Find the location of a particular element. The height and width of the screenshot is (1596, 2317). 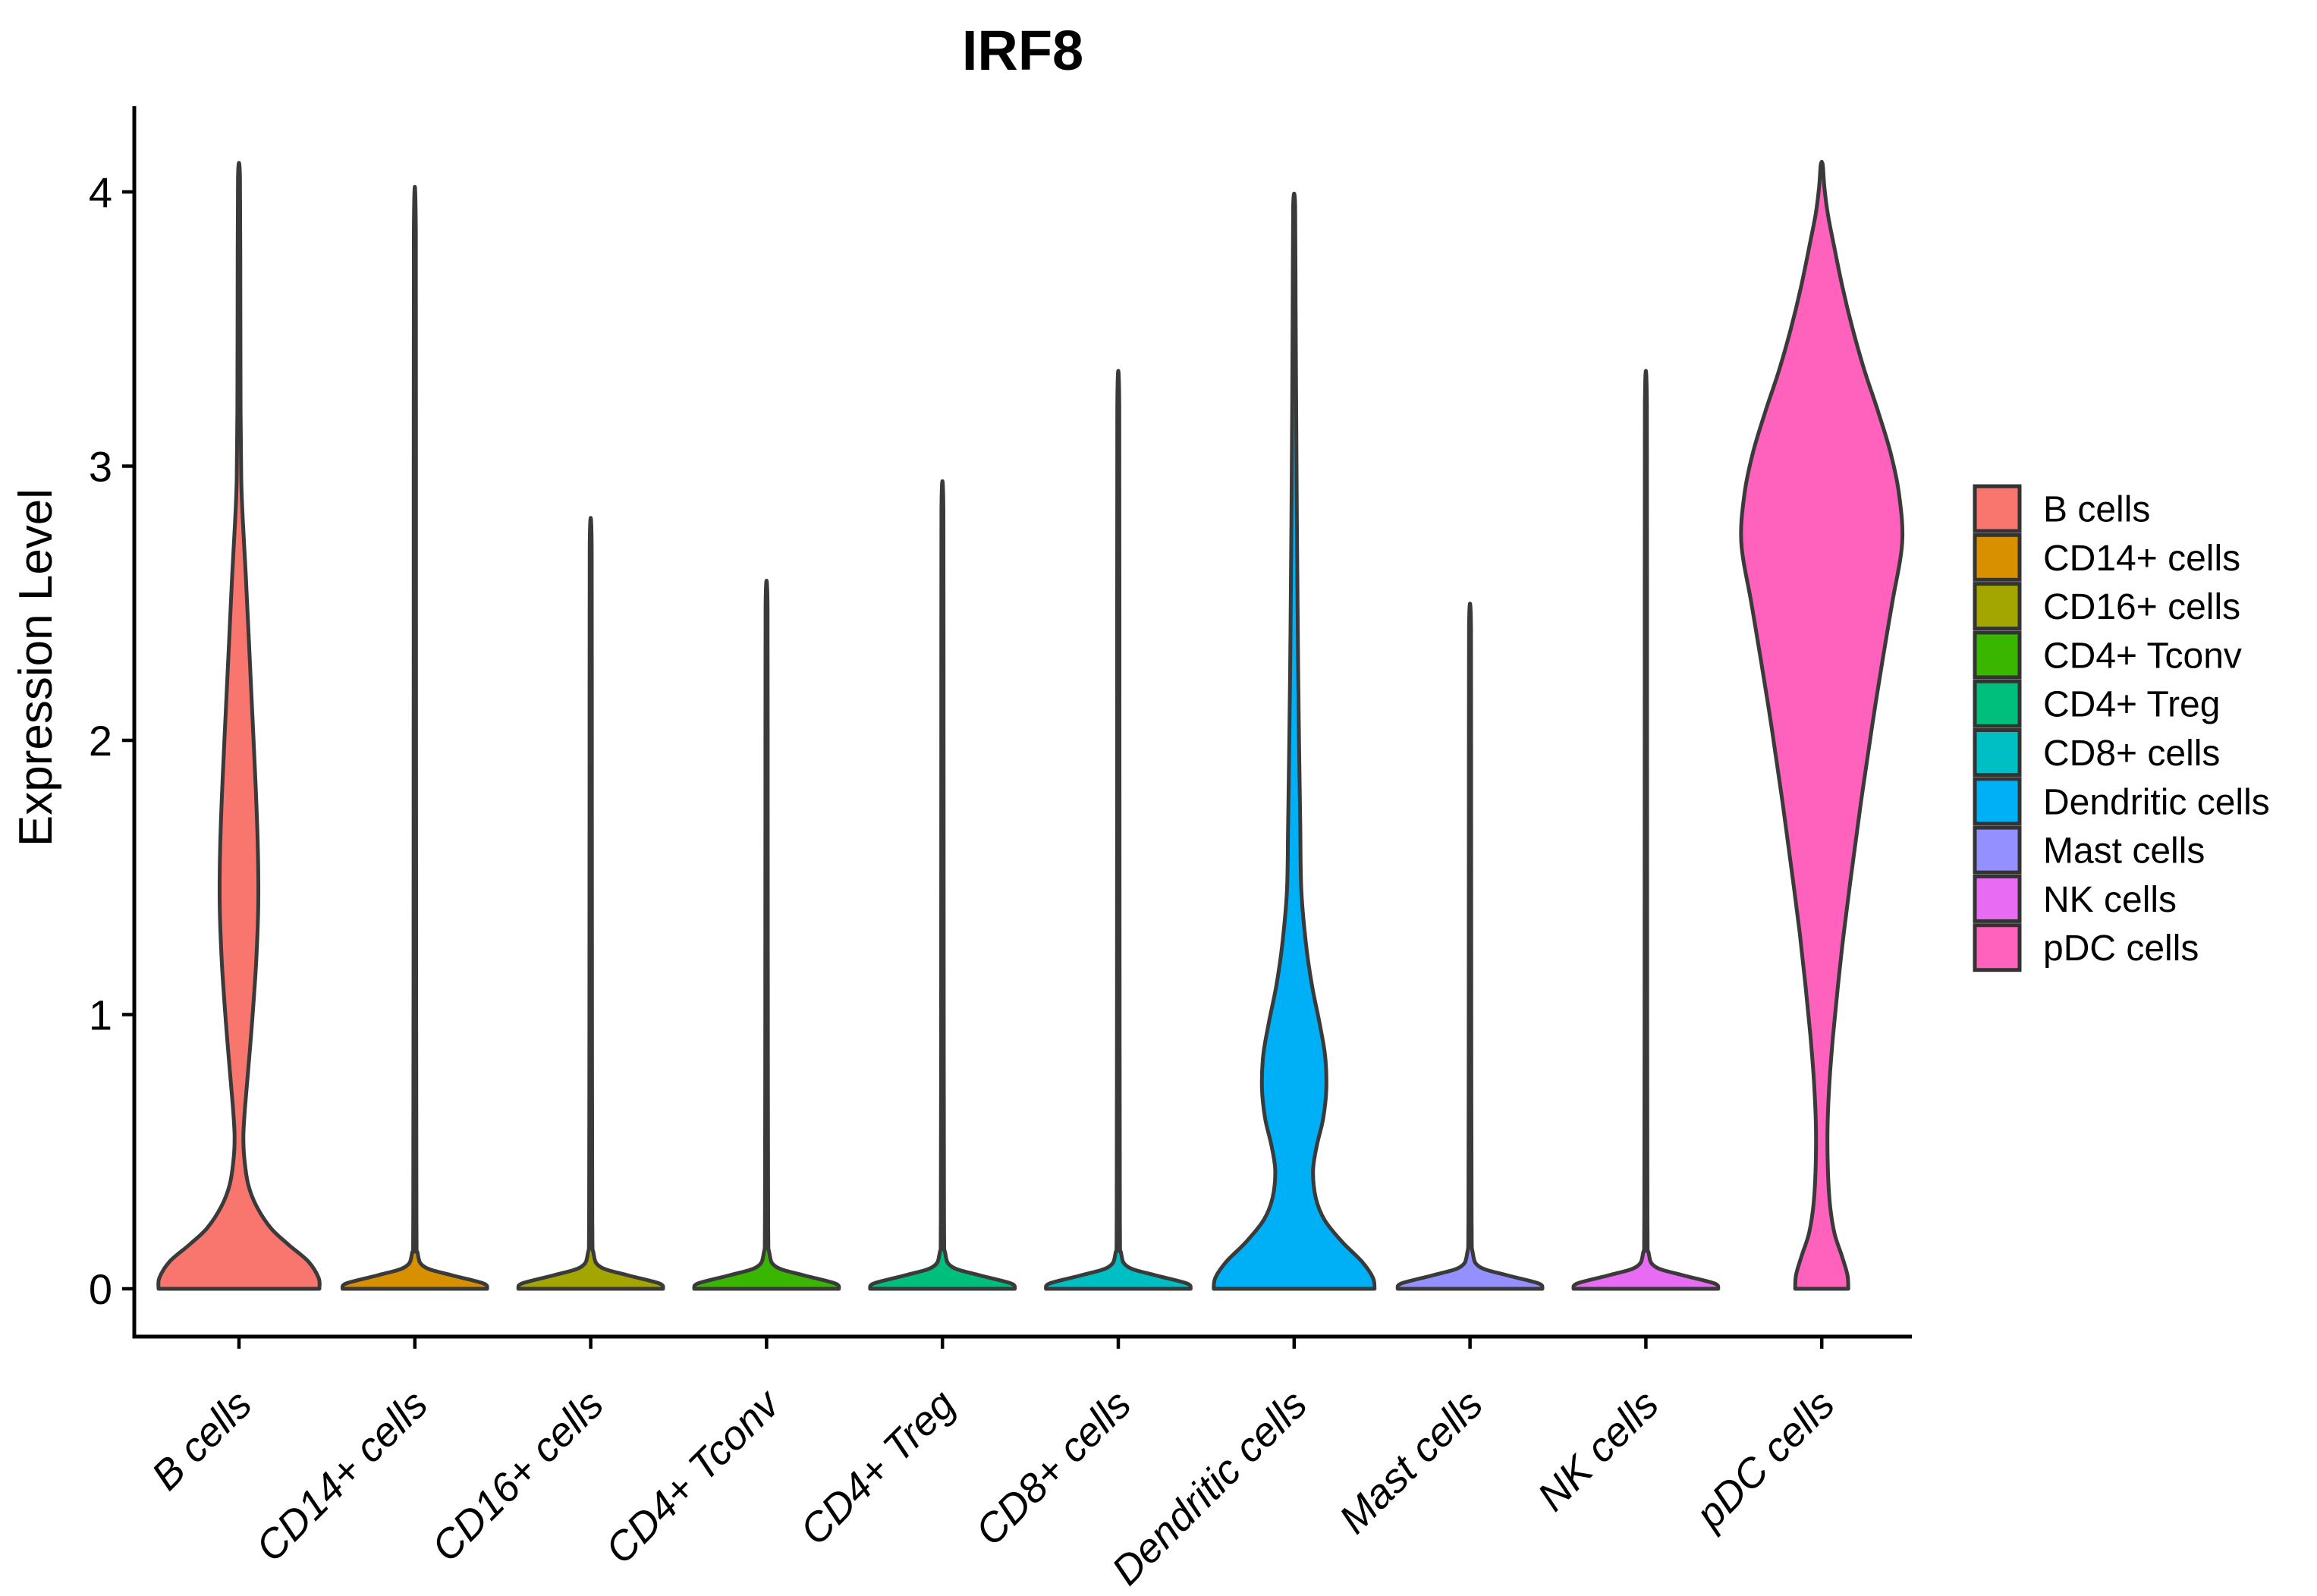

chart-title: IRF8 is located at coordinates (1022, 50).